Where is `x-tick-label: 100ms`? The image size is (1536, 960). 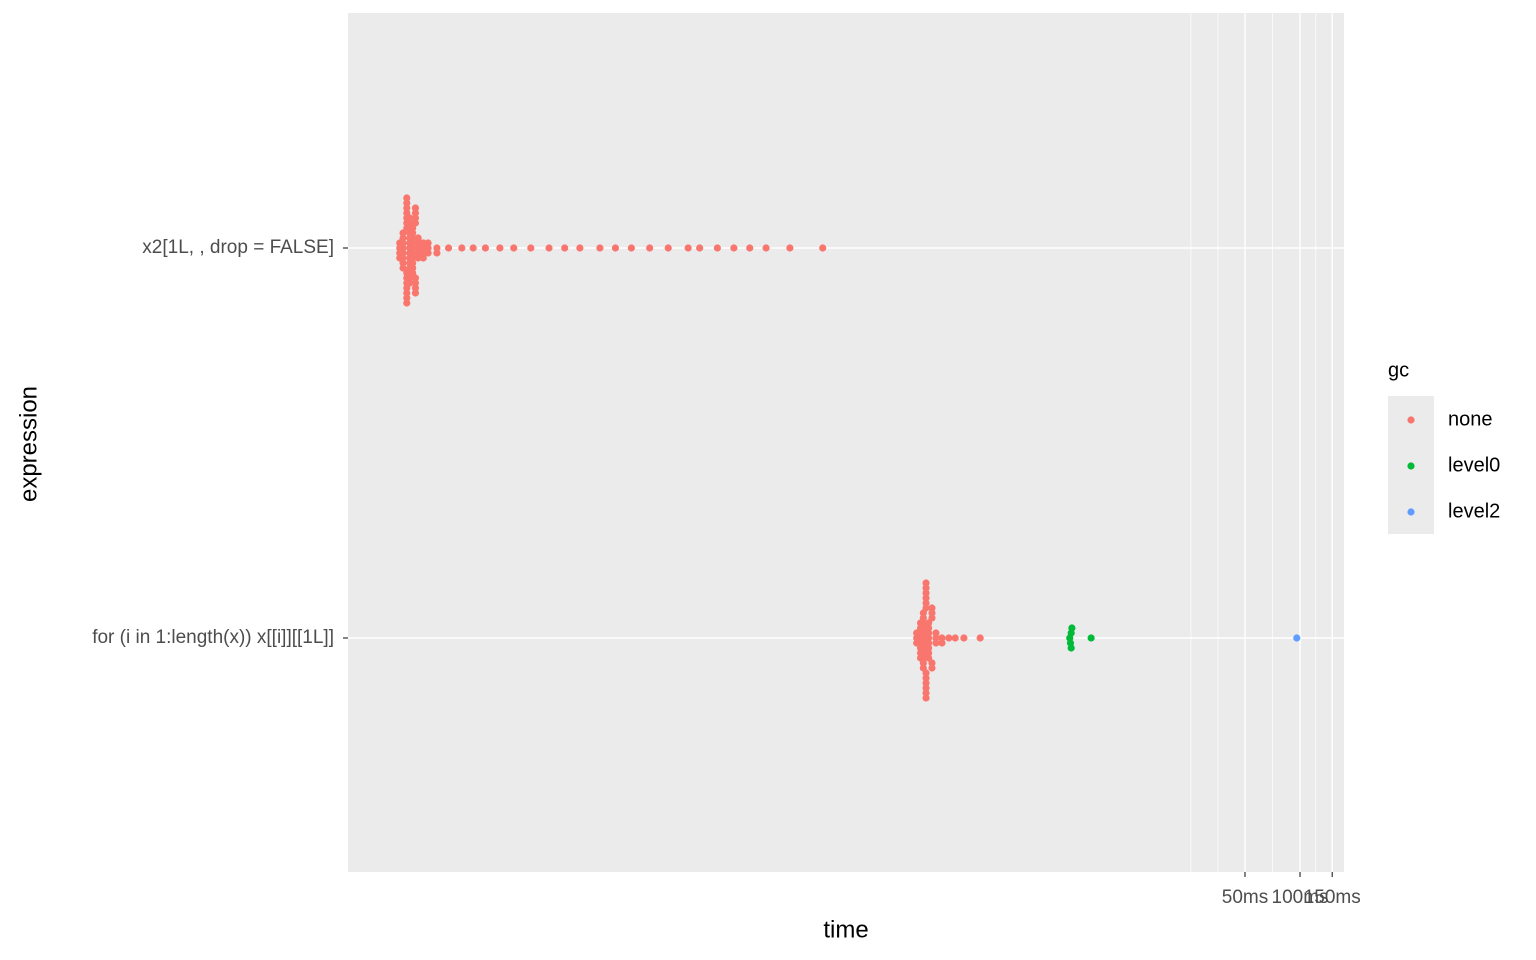
x-tick-label: 100ms is located at coordinates (1300, 897).